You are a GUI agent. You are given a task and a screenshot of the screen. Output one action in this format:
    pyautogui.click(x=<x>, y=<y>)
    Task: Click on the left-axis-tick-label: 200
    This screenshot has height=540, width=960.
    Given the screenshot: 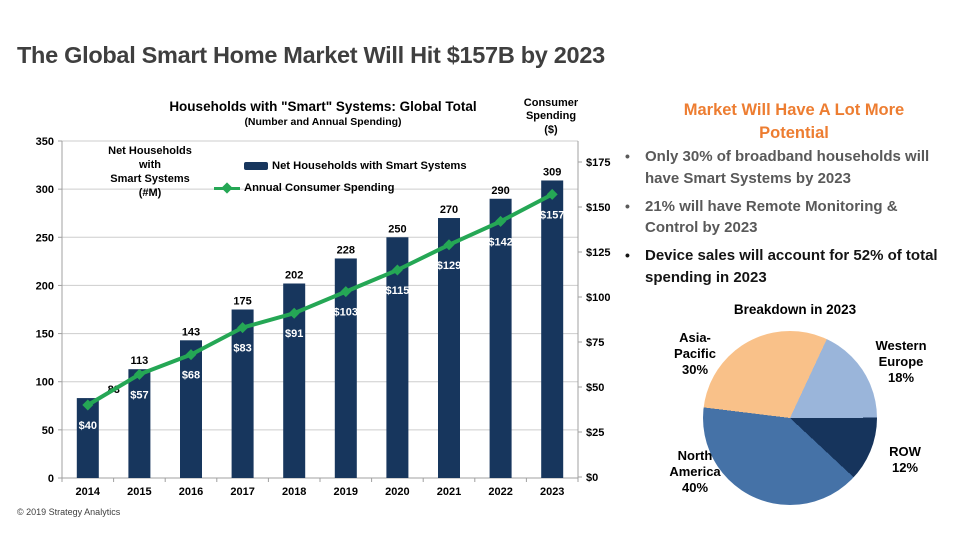 What is the action you would take?
    pyautogui.click(x=45, y=286)
    